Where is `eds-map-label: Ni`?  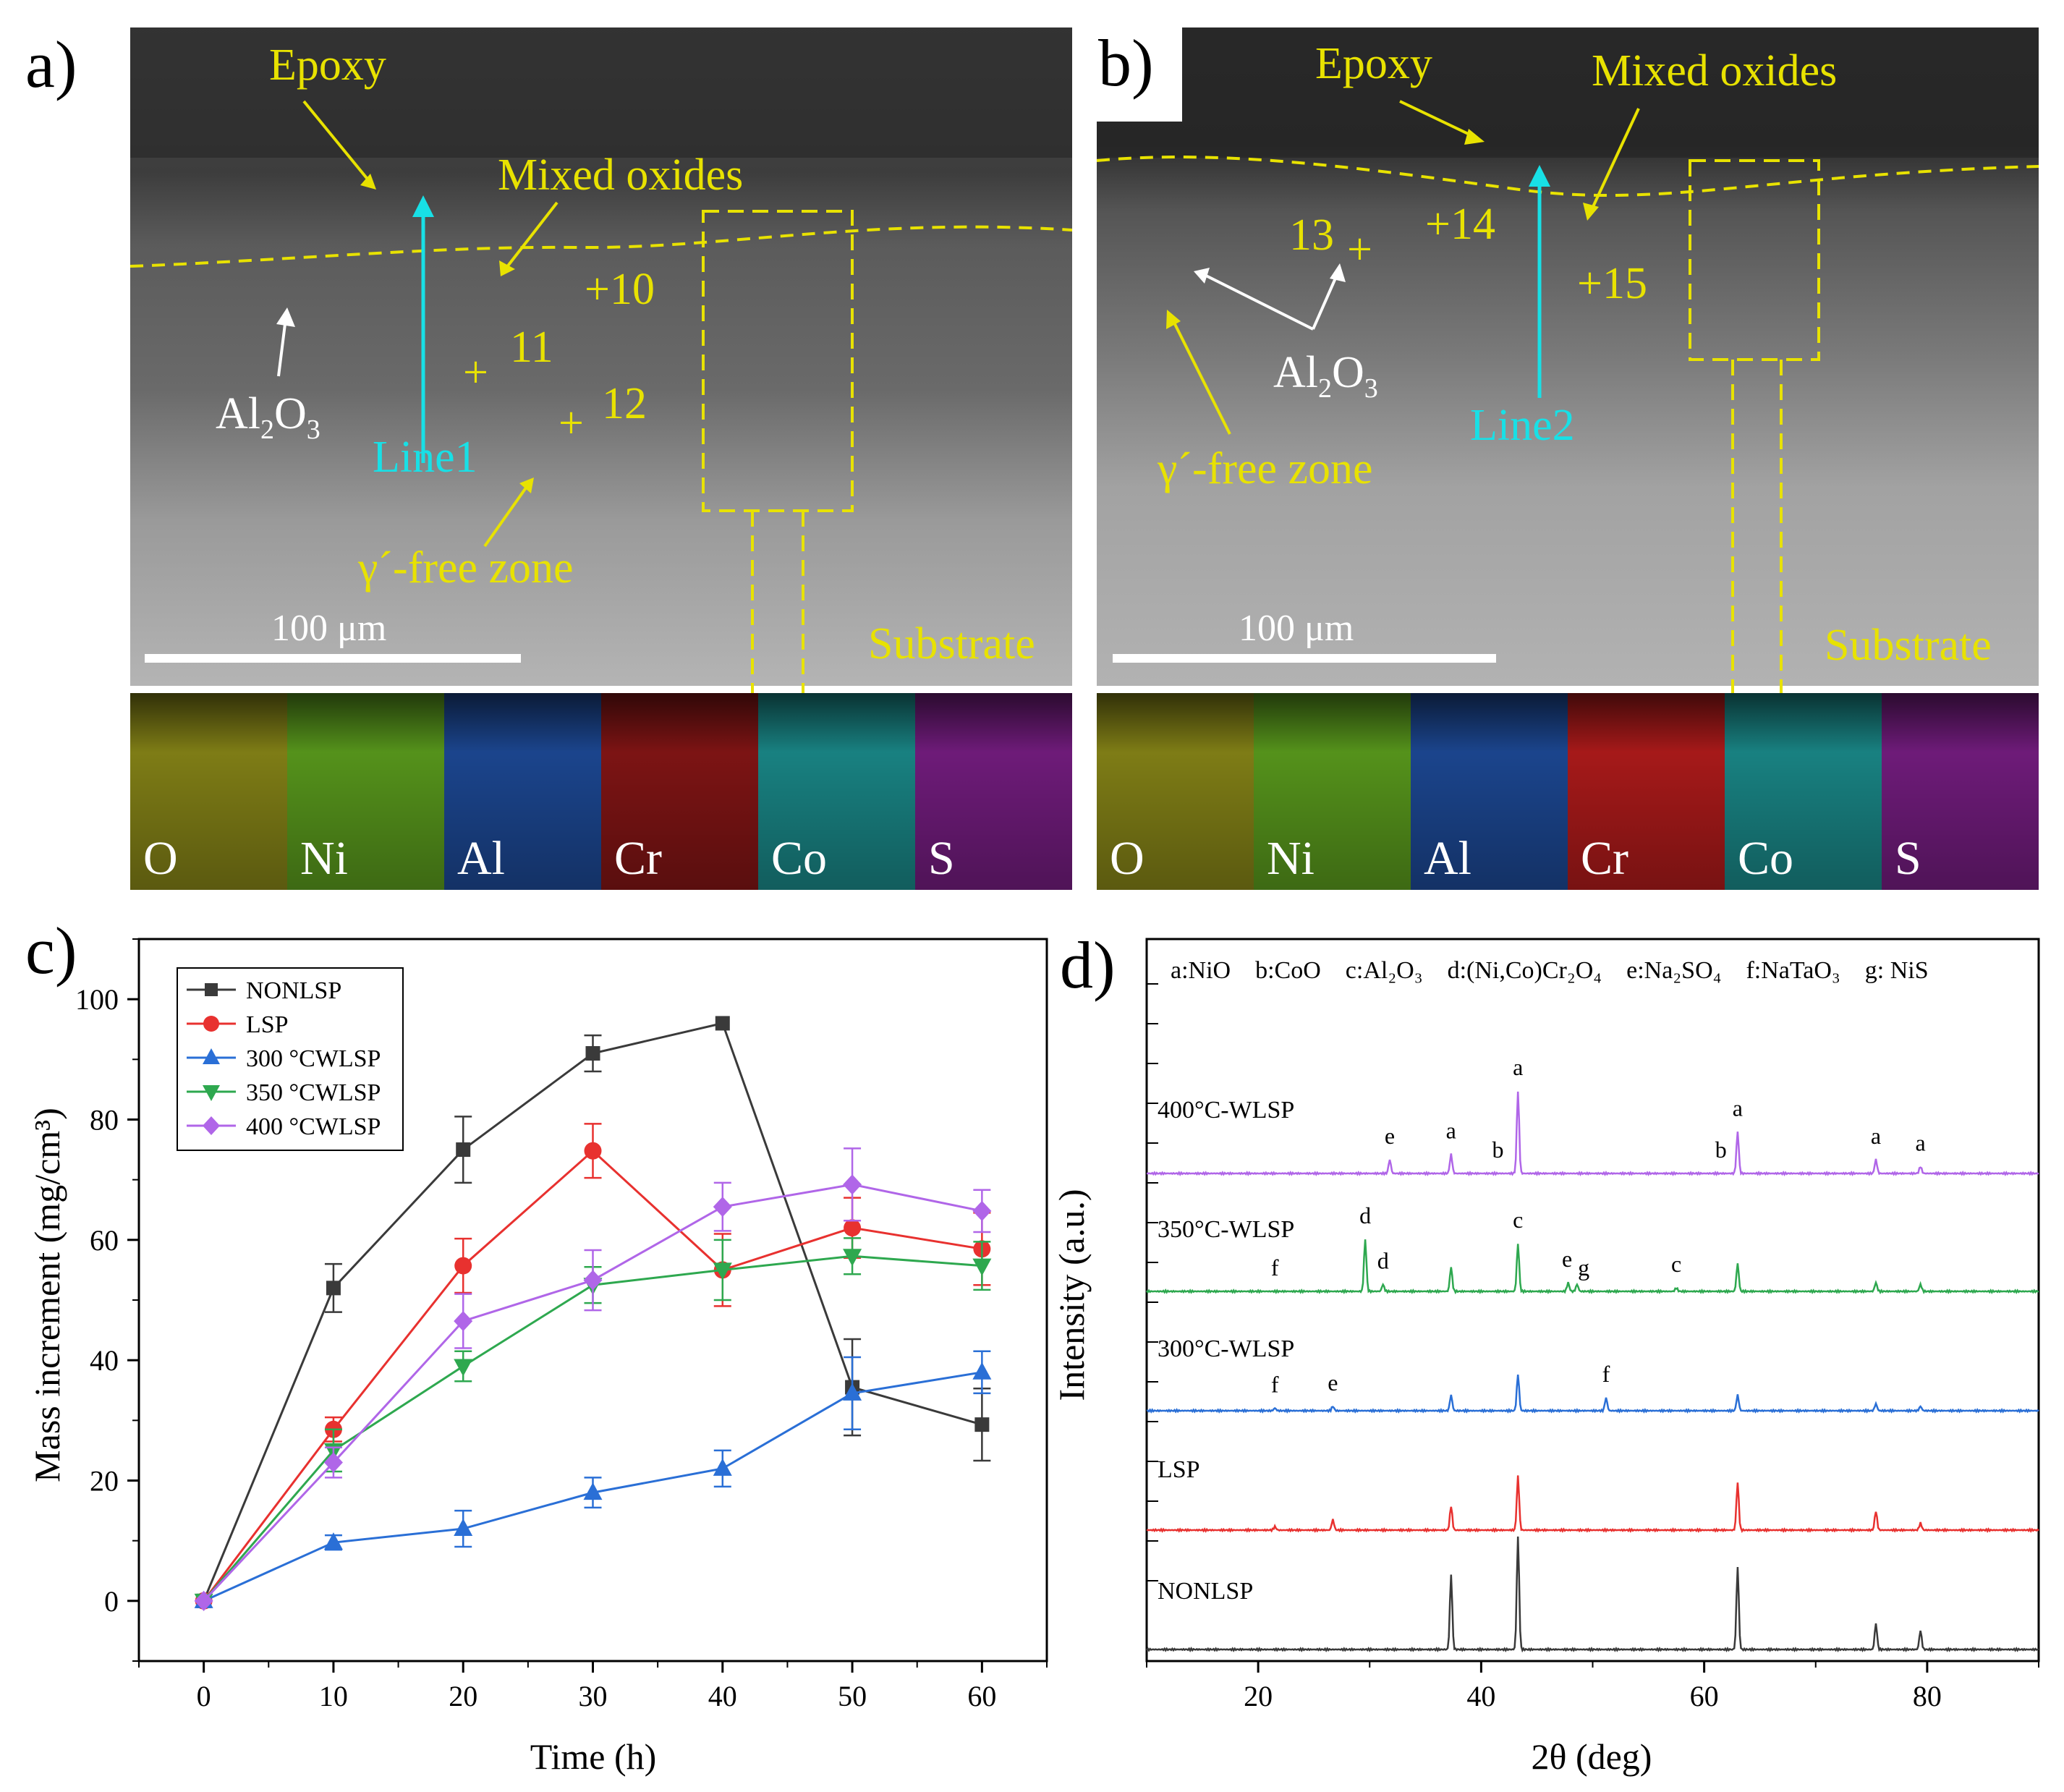 eds-map-label: Ni is located at coordinates (324, 858).